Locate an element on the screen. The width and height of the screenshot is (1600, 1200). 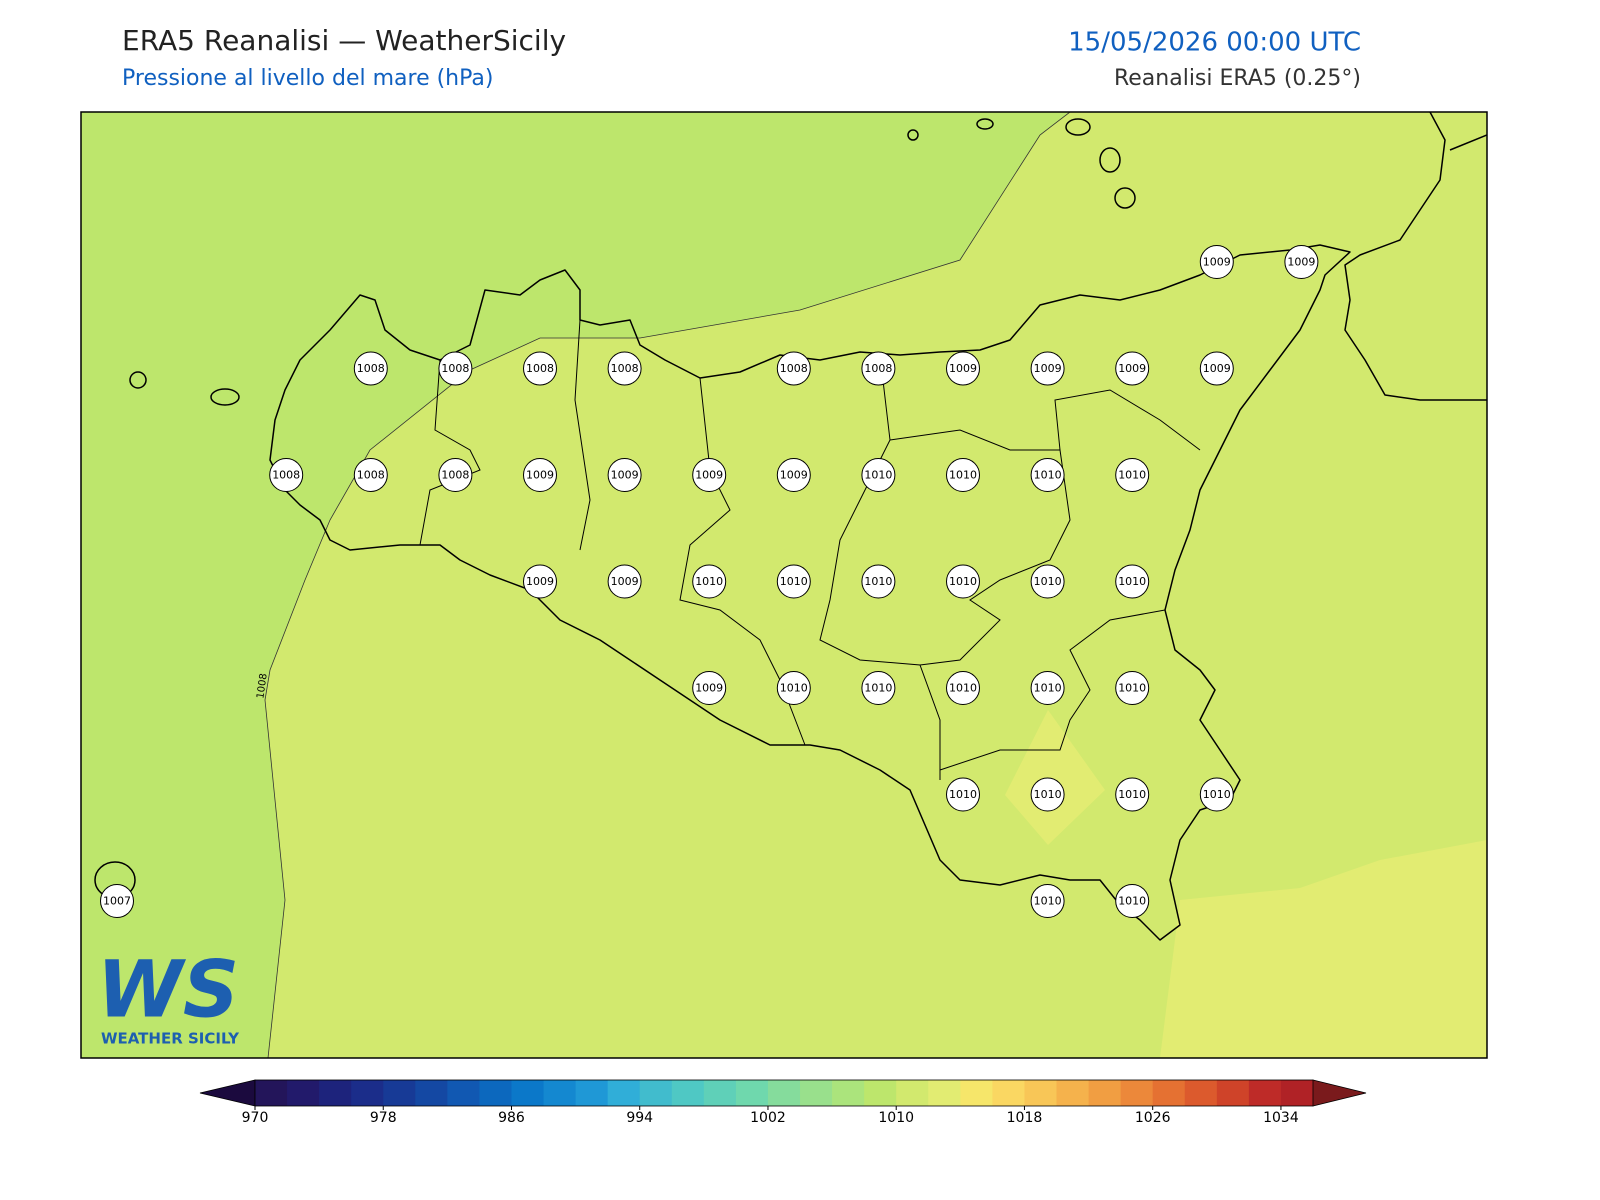
colorbar-tick-label: 1002 is located at coordinates (768, 1118).